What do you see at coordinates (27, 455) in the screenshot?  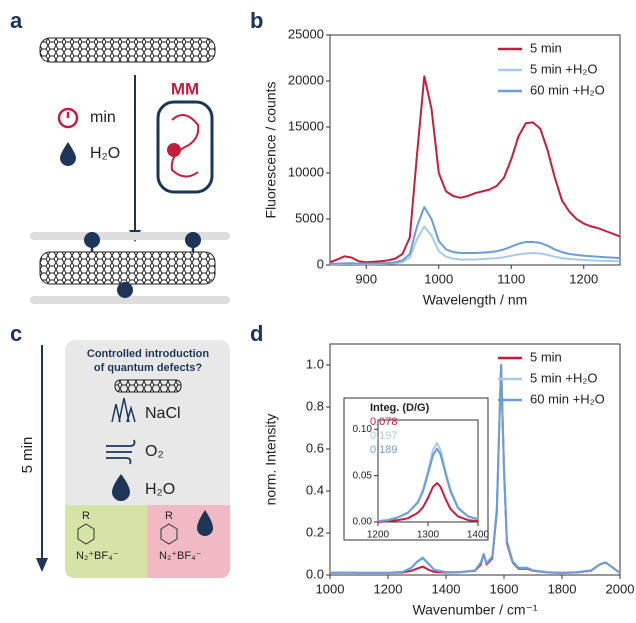 I see `duration-label: 5 min` at bounding box center [27, 455].